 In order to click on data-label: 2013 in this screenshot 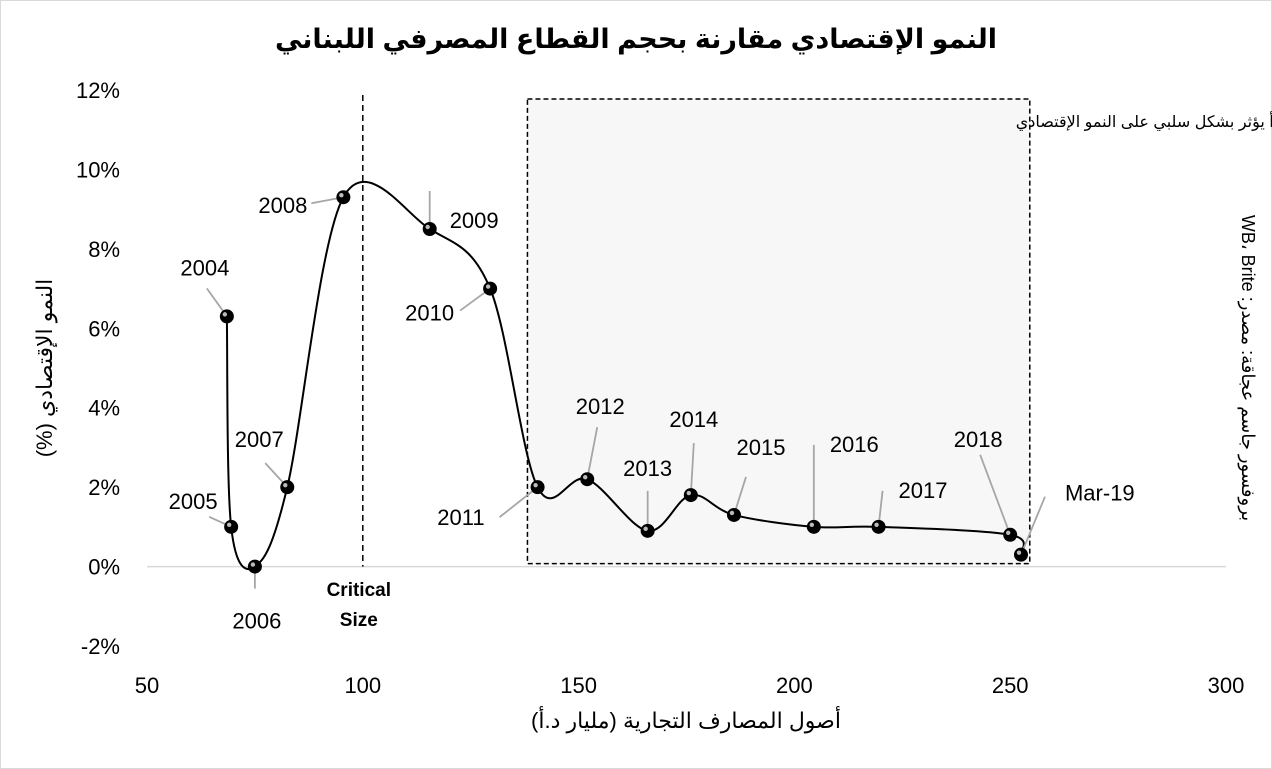, I will do `click(647, 468)`.